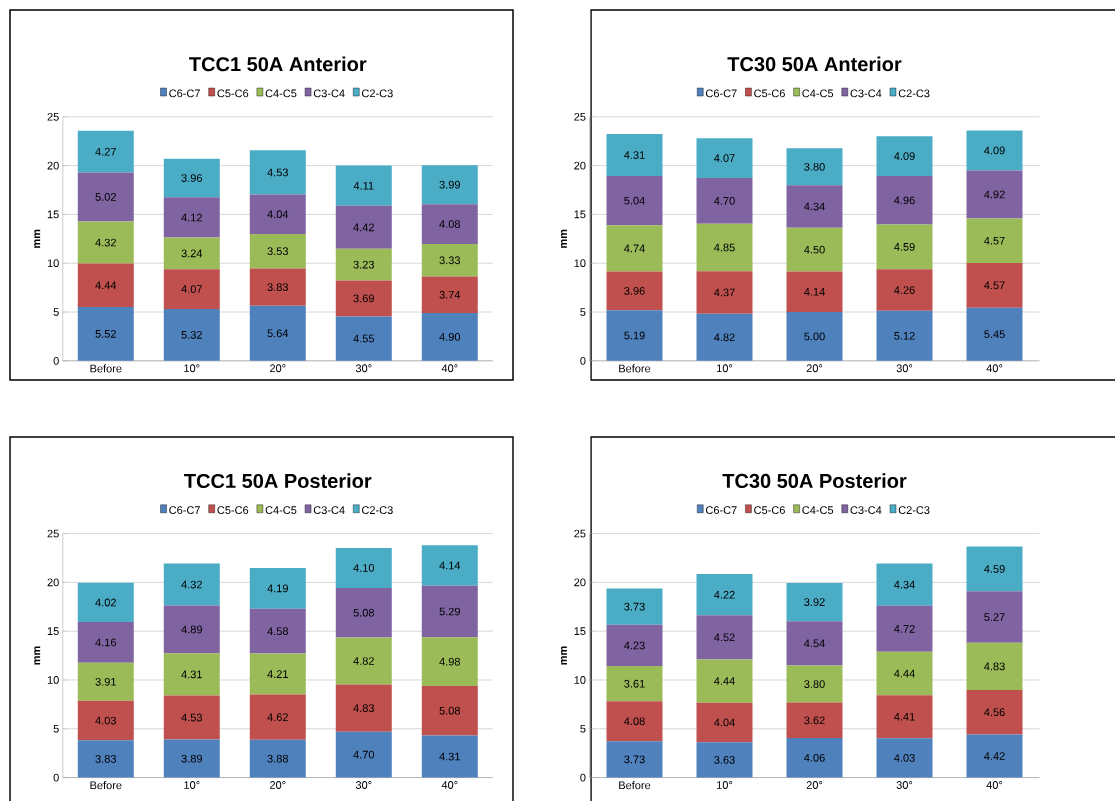 The image size is (1115, 801). What do you see at coordinates (277, 717) in the screenshot?
I see `data-label: 4.62` at bounding box center [277, 717].